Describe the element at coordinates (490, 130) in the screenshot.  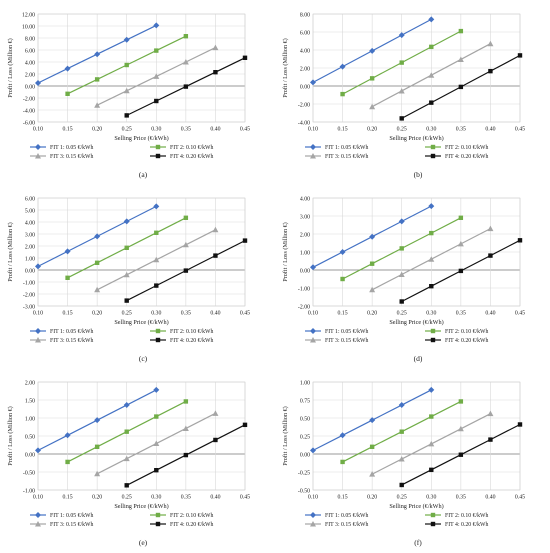
I see `x-tick-label-6: 0.40` at that location.